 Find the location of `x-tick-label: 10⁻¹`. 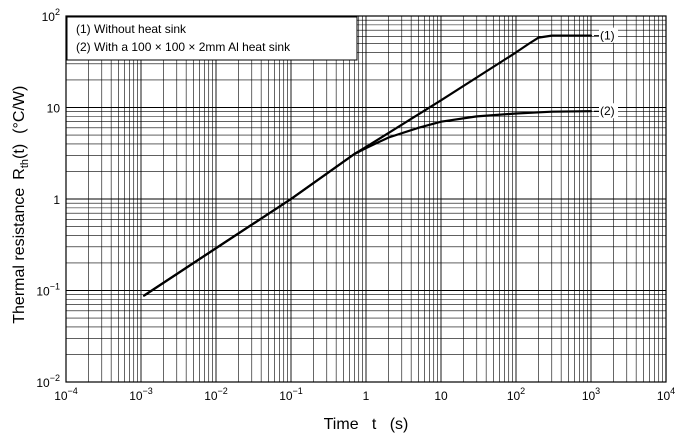

x-tick-label: 10⁻¹ is located at coordinates (291, 394).